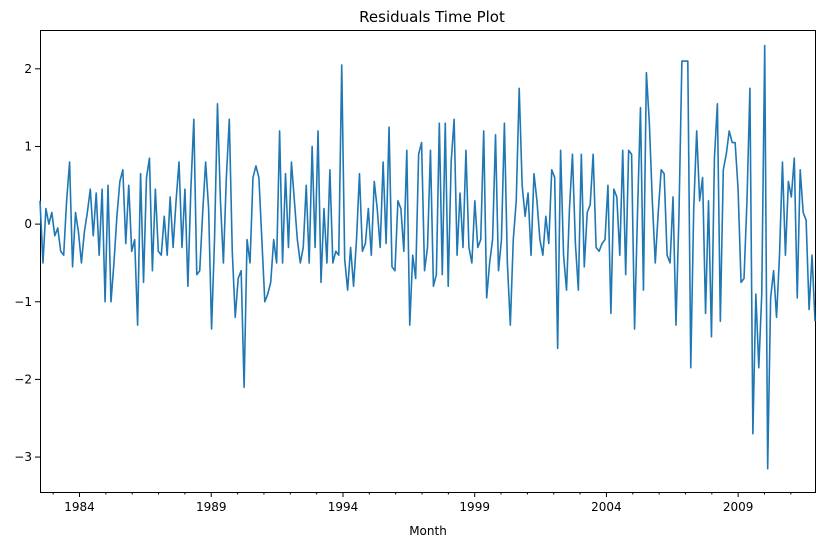 This screenshot has height=547, width=825. I want to click on y-axis: 2 1 0 −1 −2 −3, so click(27, 263).